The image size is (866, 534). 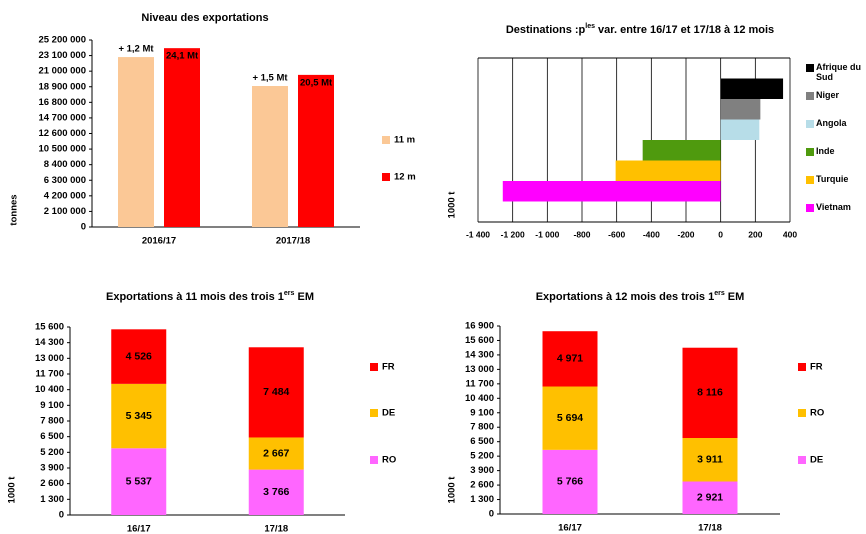 What do you see at coordinates (52, 452) in the screenshot?
I see `y-tick-label: 5 200` at bounding box center [52, 452].